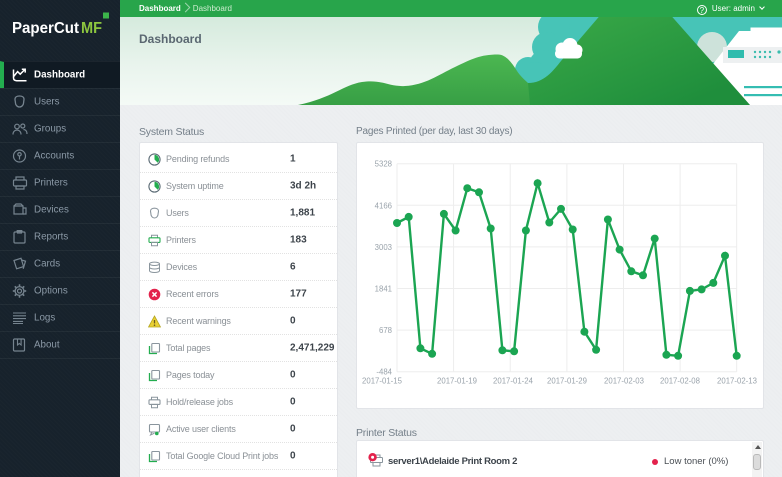 The width and height of the screenshot is (782, 477). Describe the element at coordinates (383, 205) in the screenshot. I see `svg-text: 4166` at that location.